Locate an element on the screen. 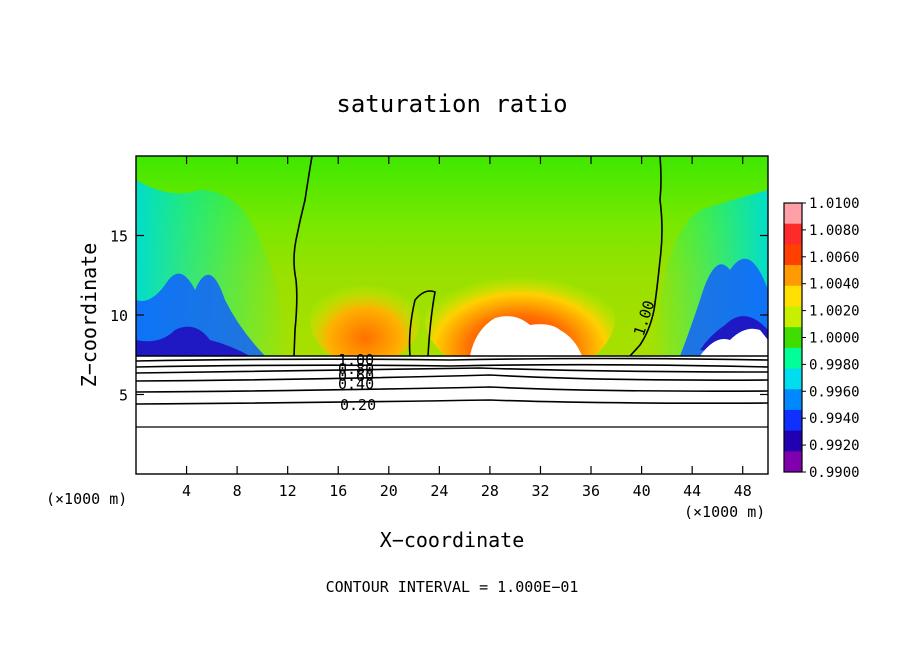 This screenshot has height=654, width=904. colorbar-label: 0.9960 is located at coordinates (834, 392).